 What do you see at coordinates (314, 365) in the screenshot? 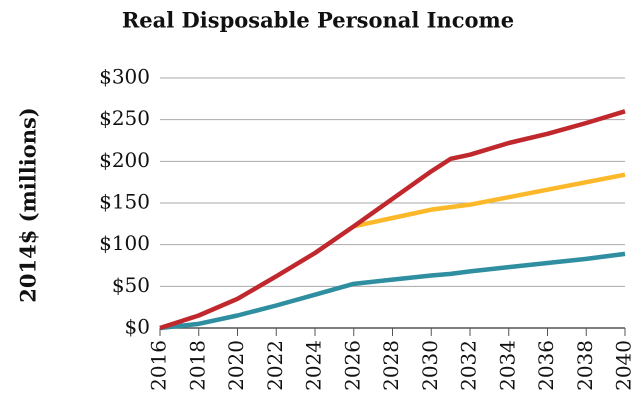
I see `x-tick-label: 2024` at bounding box center [314, 365].